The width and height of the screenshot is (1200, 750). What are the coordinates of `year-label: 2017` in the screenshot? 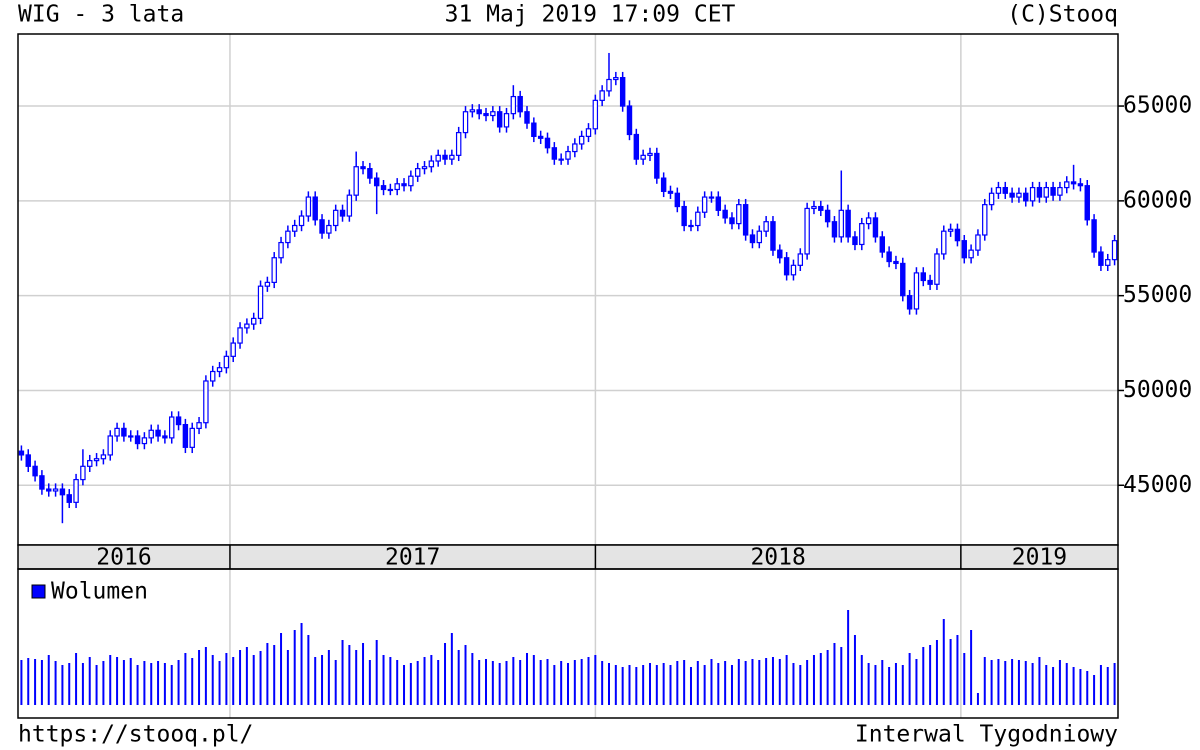 It's located at (412, 558).